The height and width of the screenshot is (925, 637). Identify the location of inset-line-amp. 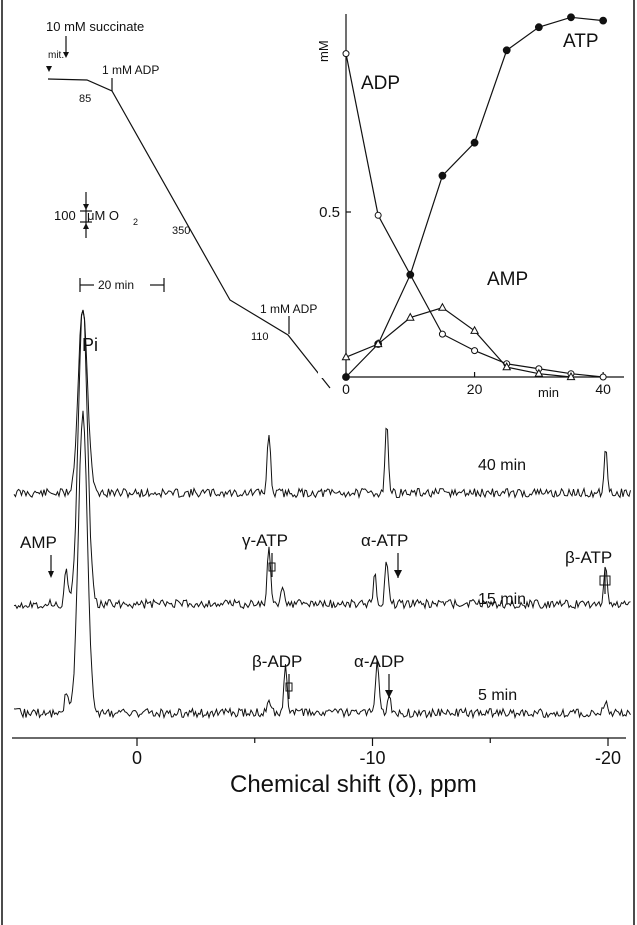
(458, 342).